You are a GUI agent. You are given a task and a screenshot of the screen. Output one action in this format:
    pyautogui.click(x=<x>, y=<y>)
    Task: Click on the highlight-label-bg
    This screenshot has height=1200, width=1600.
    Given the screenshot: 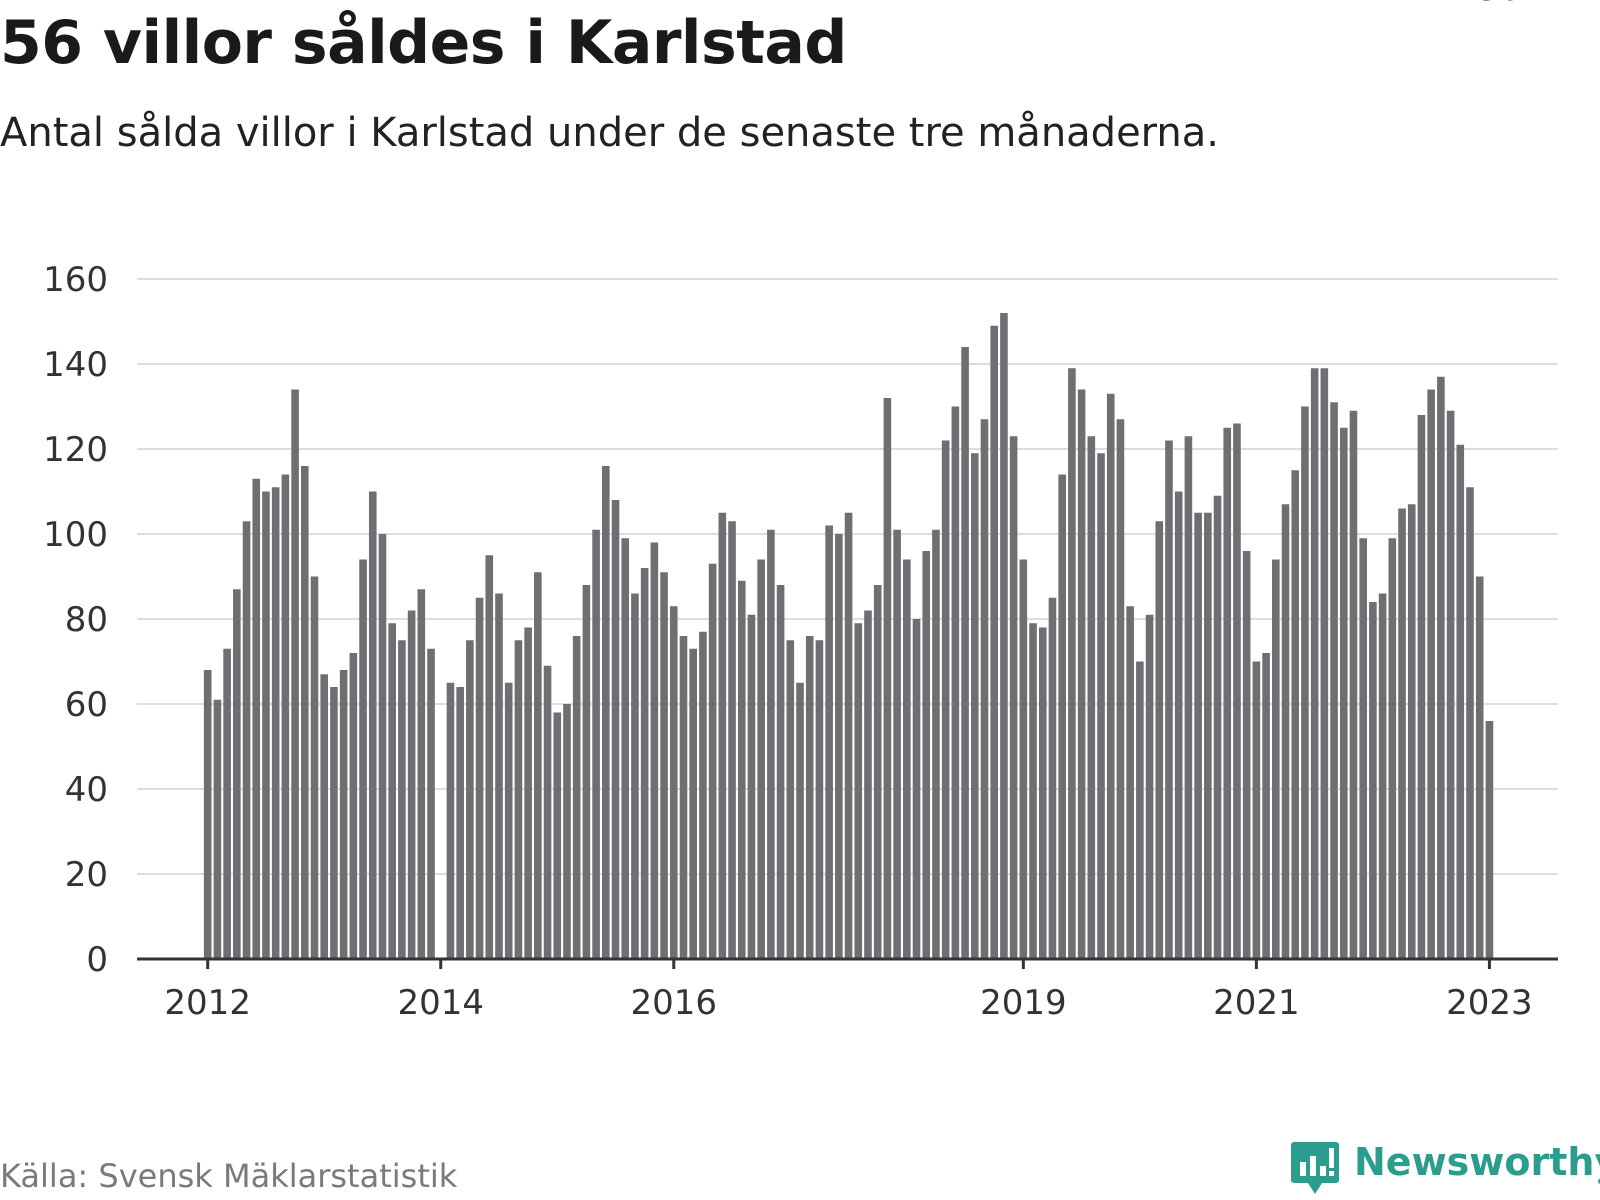 What is the action you would take?
    pyautogui.click(x=1499, y=19)
    